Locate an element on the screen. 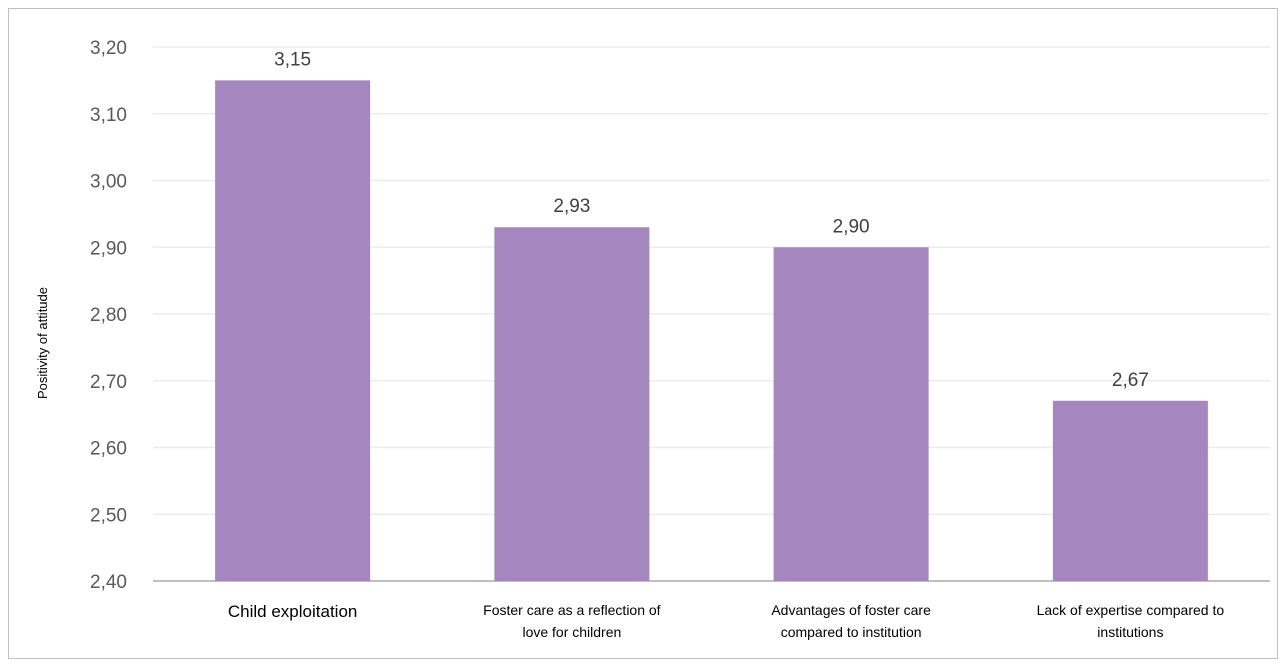 This screenshot has height=667, width=1286. data-label: 2,90 is located at coordinates (851, 226).